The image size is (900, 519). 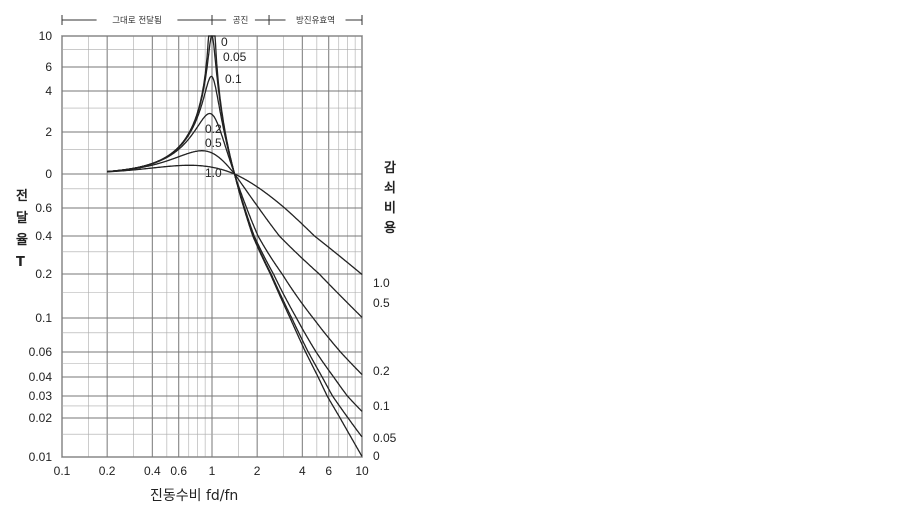 What do you see at coordinates (385, 438) in the screenshot?
I see `curve-label-right: 0.05` at bounding box center [385, 438].